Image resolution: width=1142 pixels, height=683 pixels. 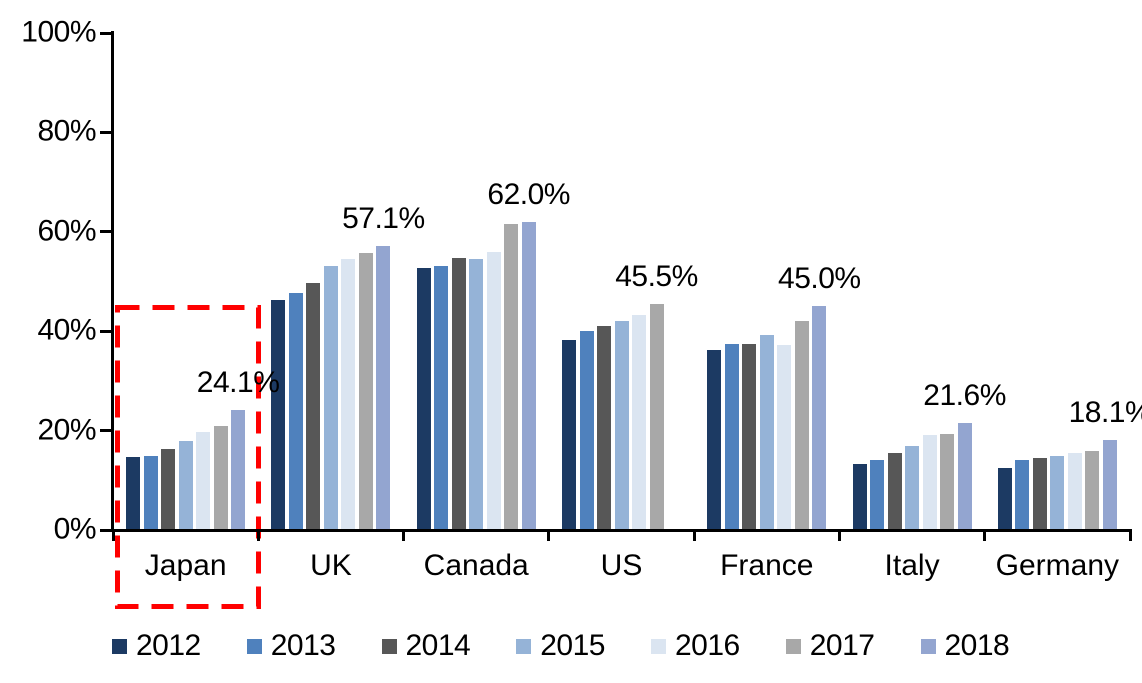 I want to click on legend-label-2018: 2018, so click(x=977, y=645).